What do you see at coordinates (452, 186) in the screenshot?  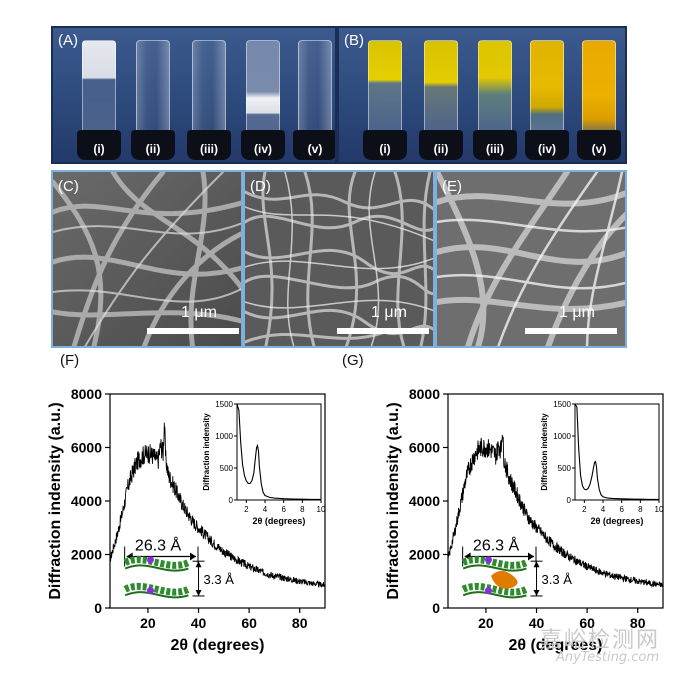 I see `panel-e-label: (E)` at bounding box center [452, 186].